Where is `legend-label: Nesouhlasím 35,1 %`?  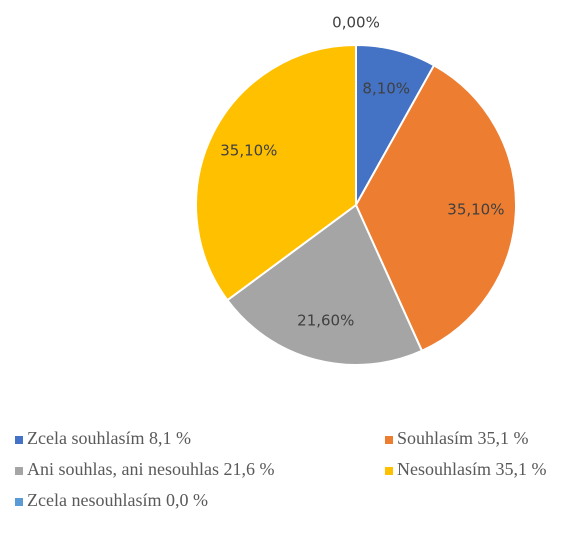 legend-label: Nesouhlasím 35,1 % is located at coordinates (471, 469).